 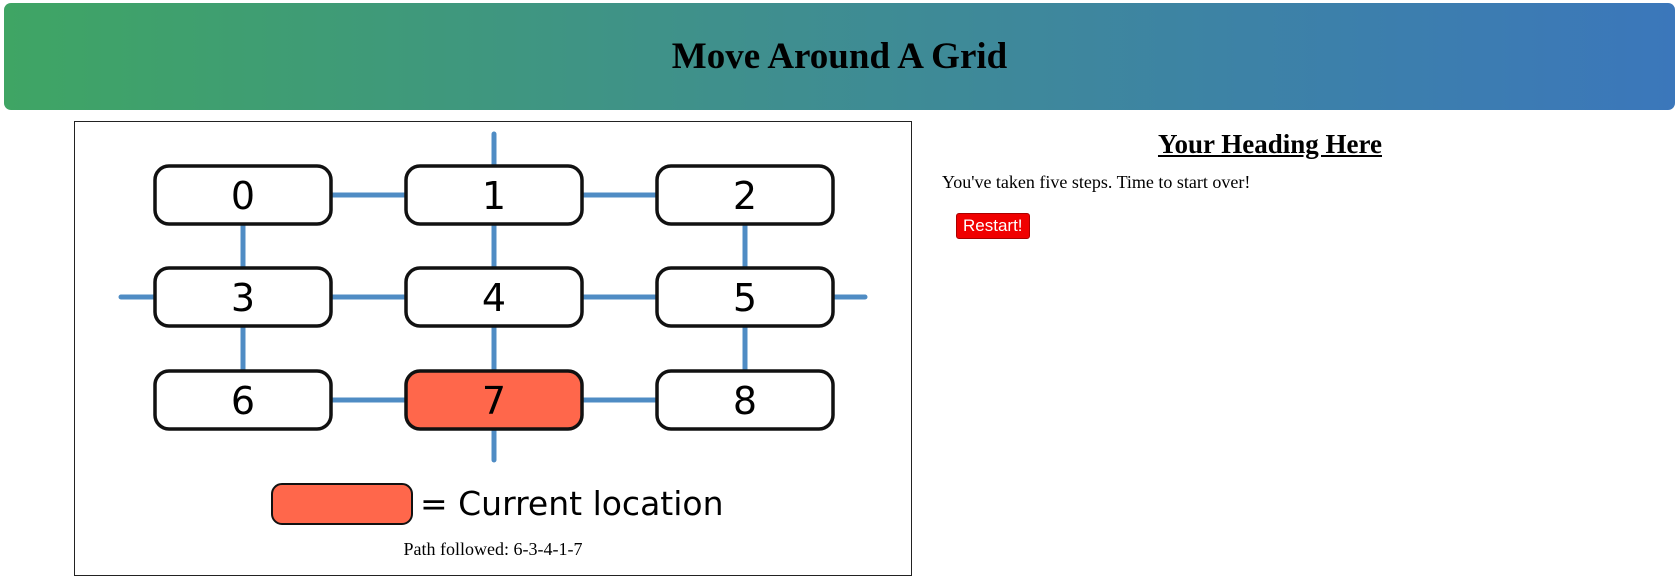 I want to click on grid-cell-label: 5, so click(x=745, y=298).